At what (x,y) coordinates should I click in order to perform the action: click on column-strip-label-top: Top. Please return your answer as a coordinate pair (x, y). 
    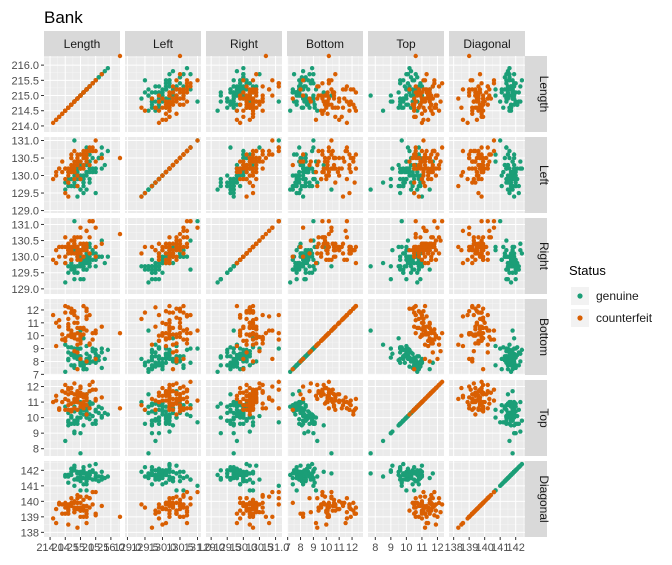
    Looking at the image, I should click on (406, 44).